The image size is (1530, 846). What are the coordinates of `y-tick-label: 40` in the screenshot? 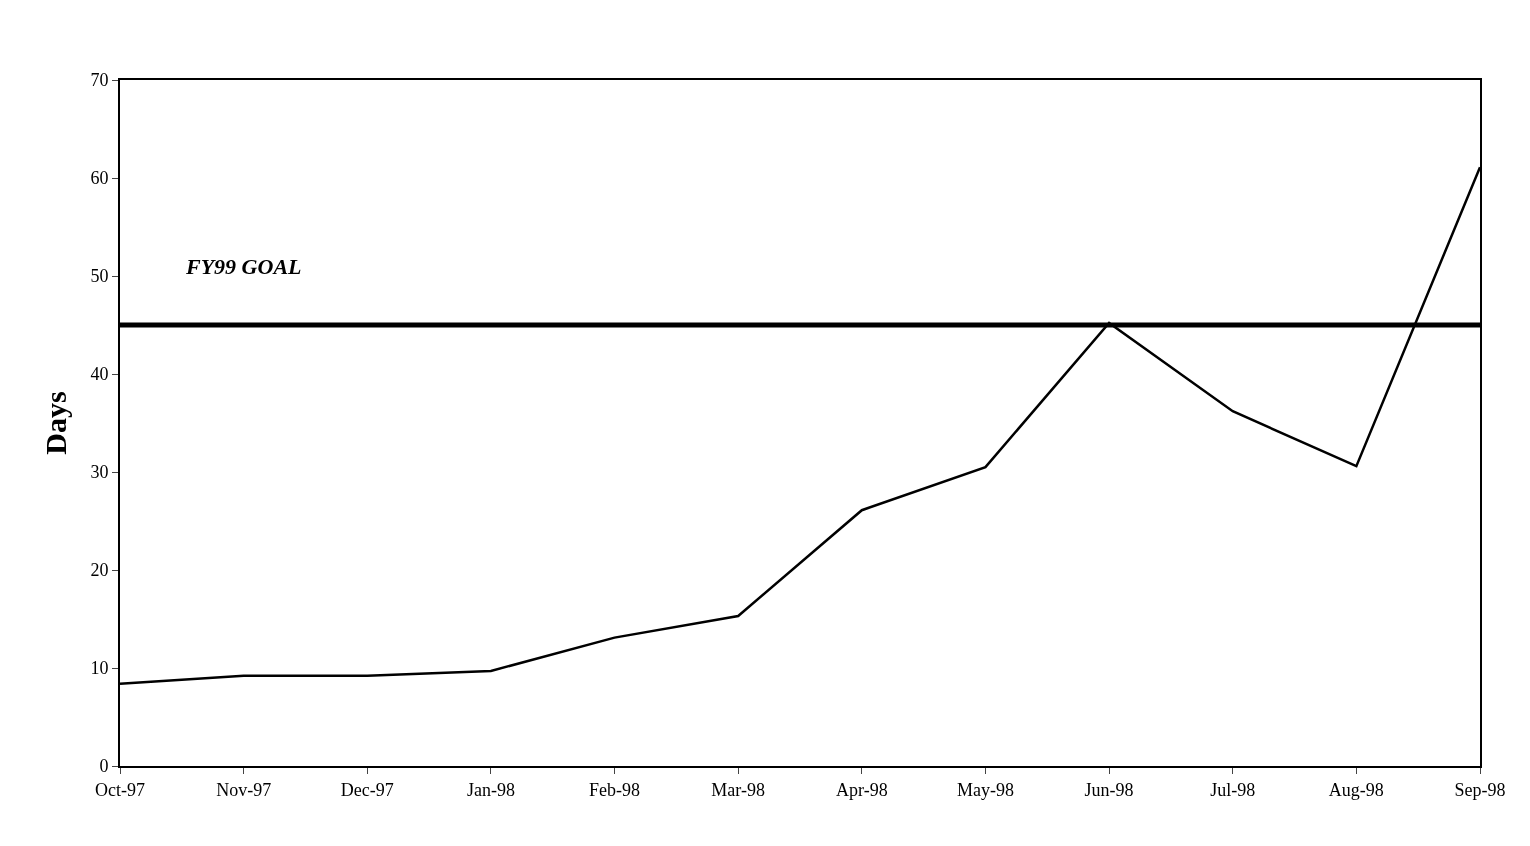 It's located at (99, 374).